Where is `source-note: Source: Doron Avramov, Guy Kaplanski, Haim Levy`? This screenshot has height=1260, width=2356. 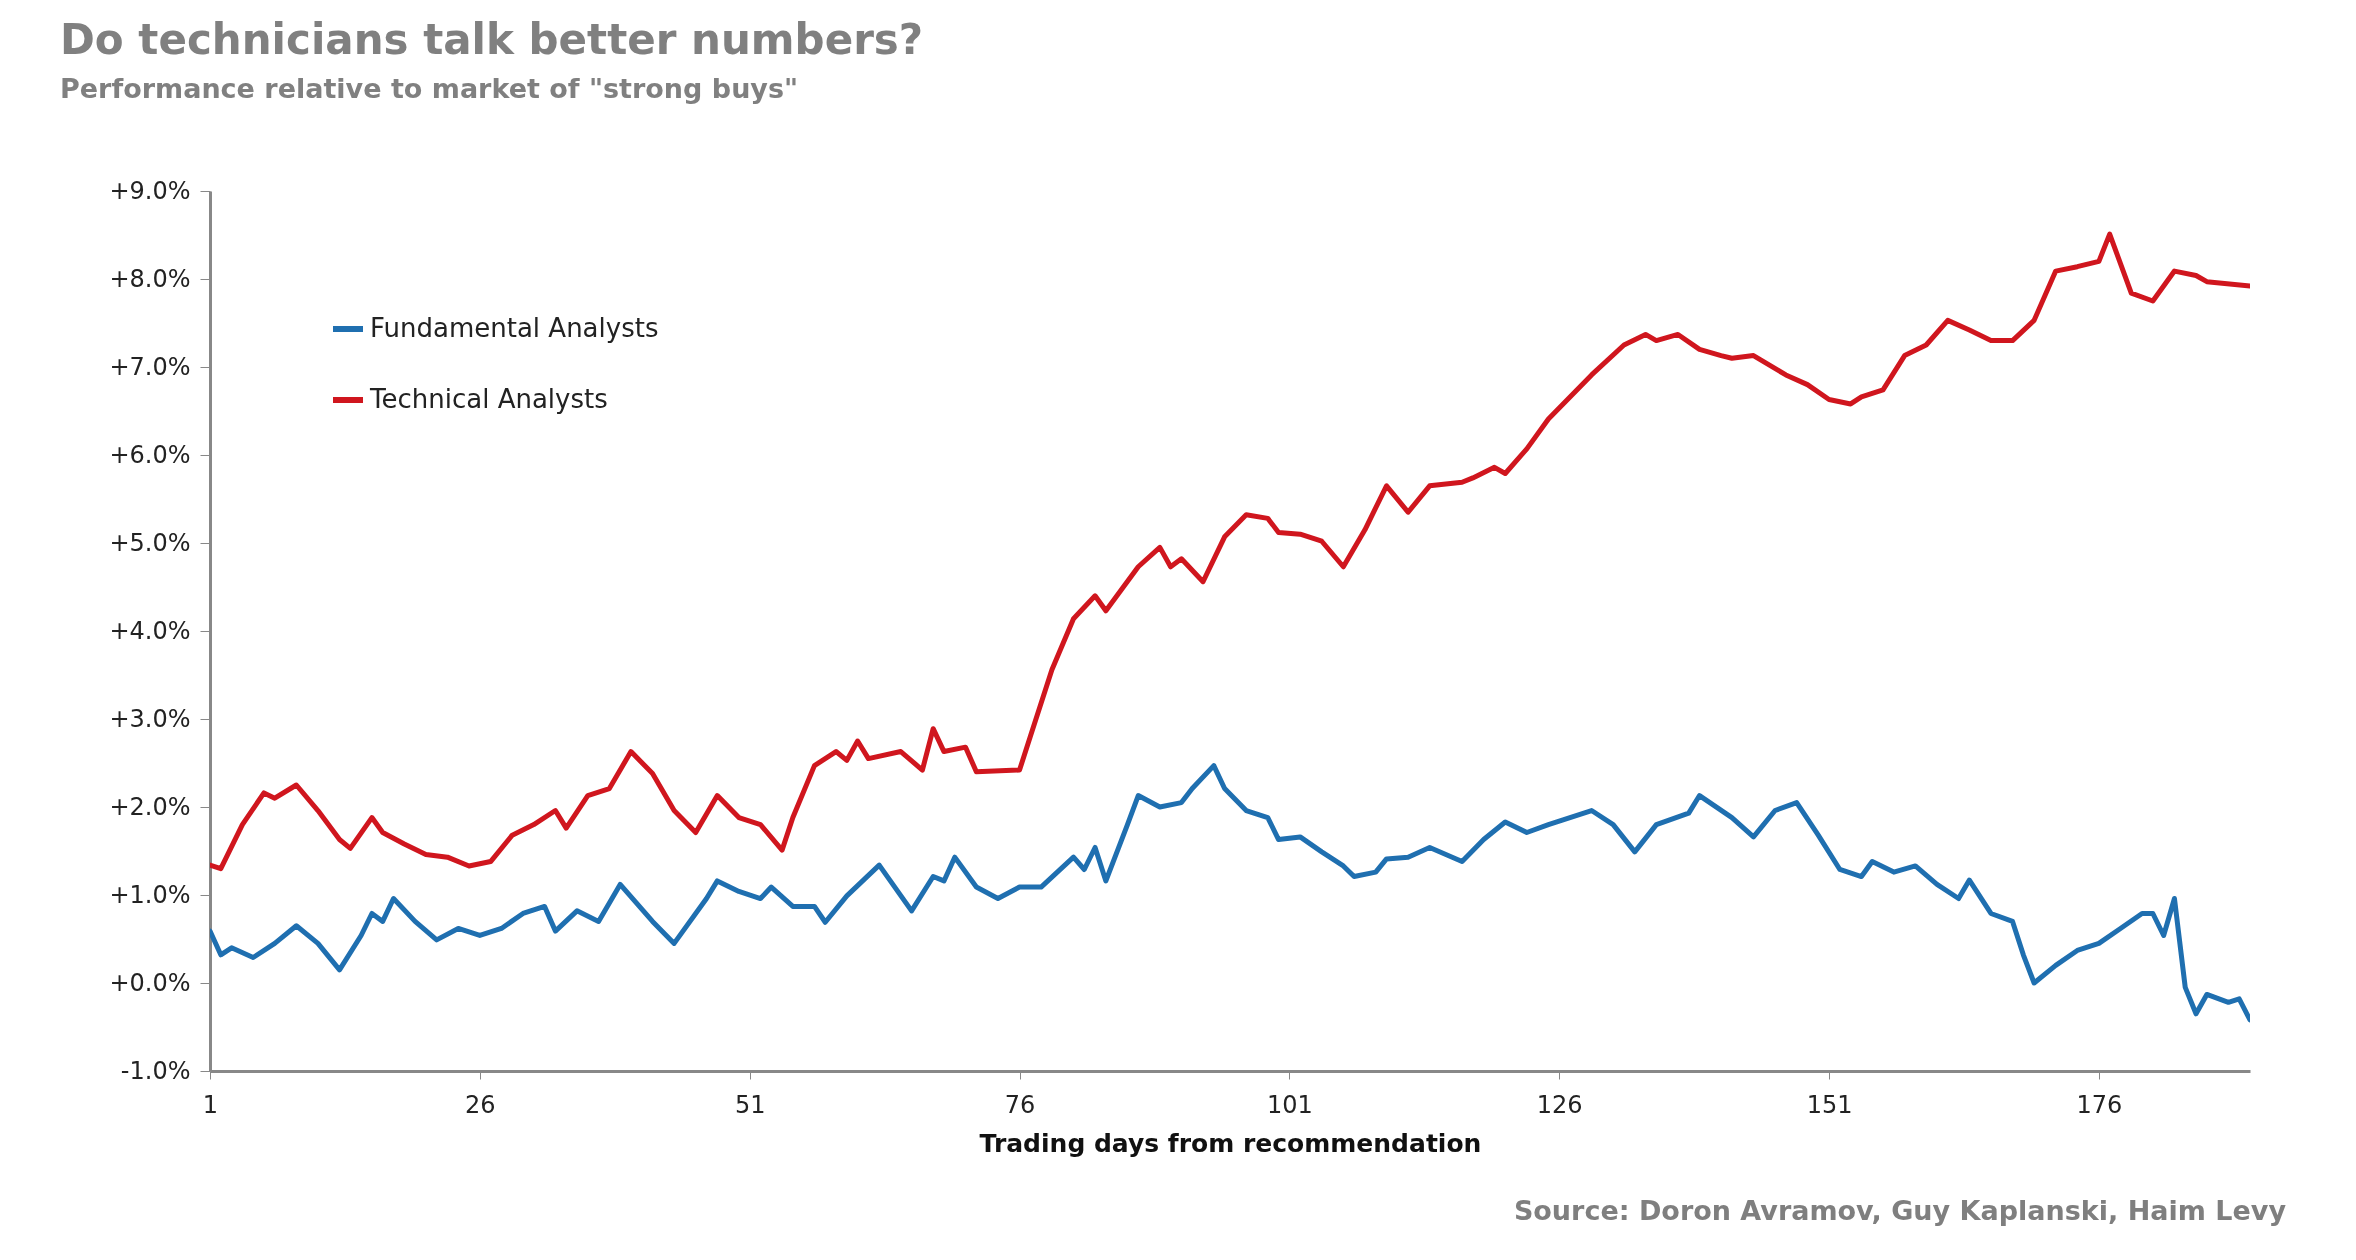
source-note: Source: Doron Avramov, Guy Kaplanski, Haim Levy is located at coordinates (1899, 1210).